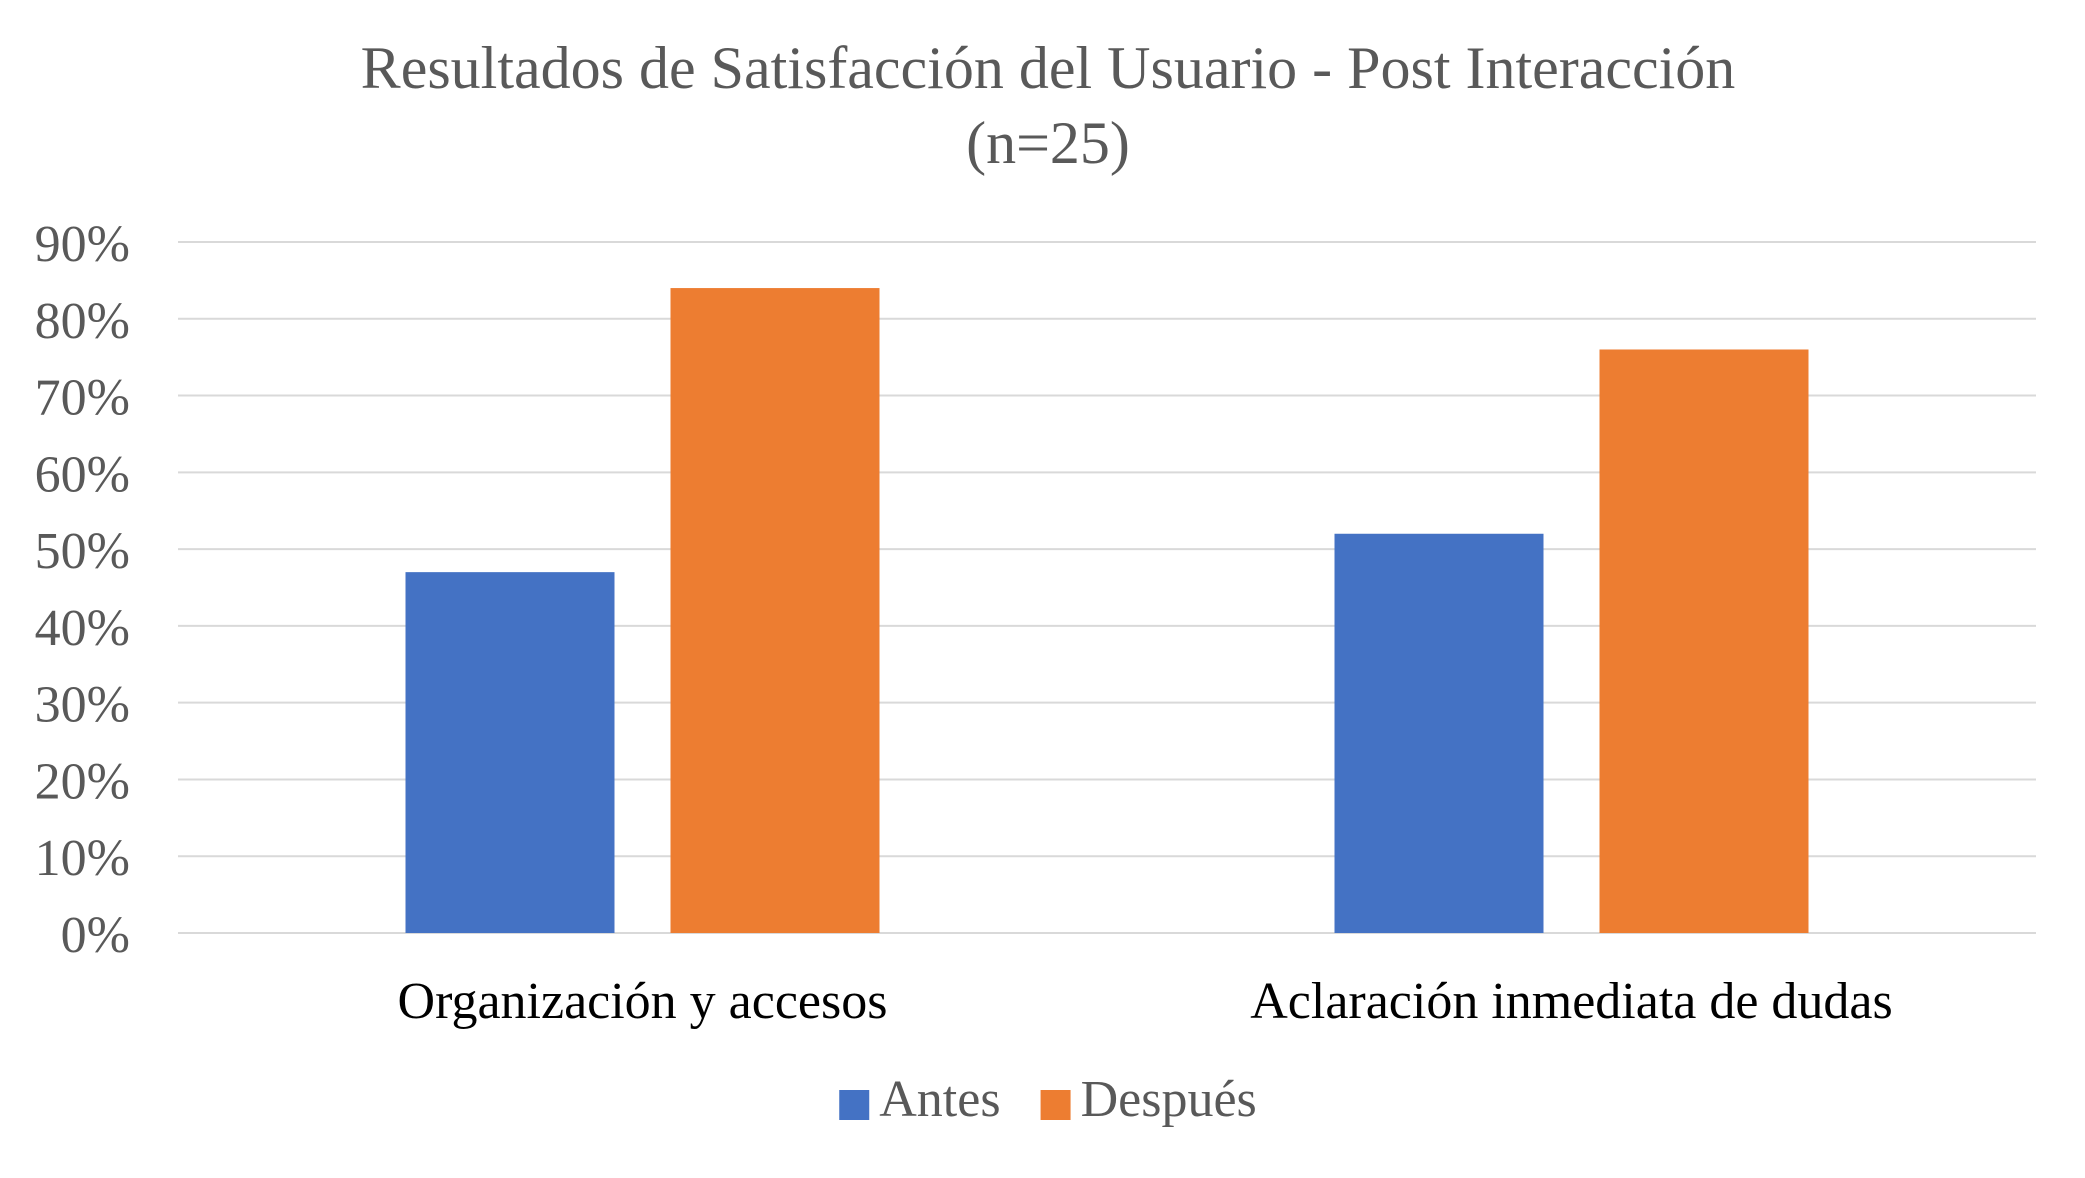 The width and height of the screenshot is (2085, 1178). What do you see at coordinates (82, 628) in the screenshot?
I see `y-tick-label: 40%` at bounding box center [82, 628].